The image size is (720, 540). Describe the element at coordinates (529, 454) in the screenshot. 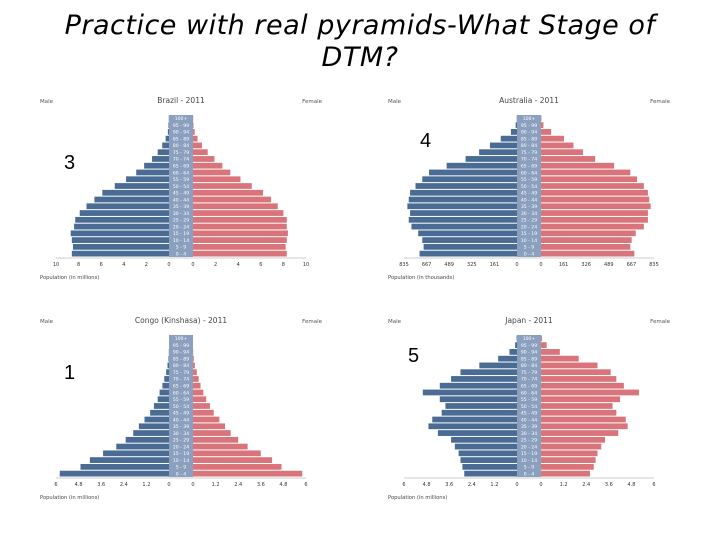

I see `age-label: 15 - 19` at that location.